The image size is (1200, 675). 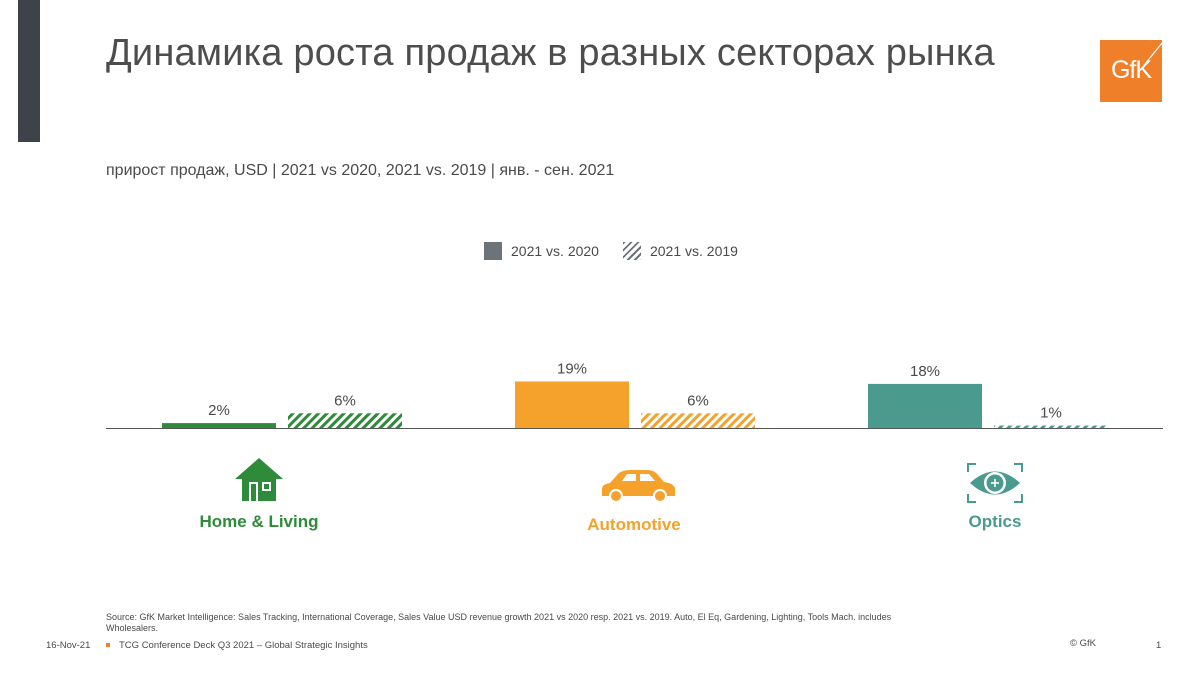 I want to click on page-number: 1, so click(x=1159, y=645).